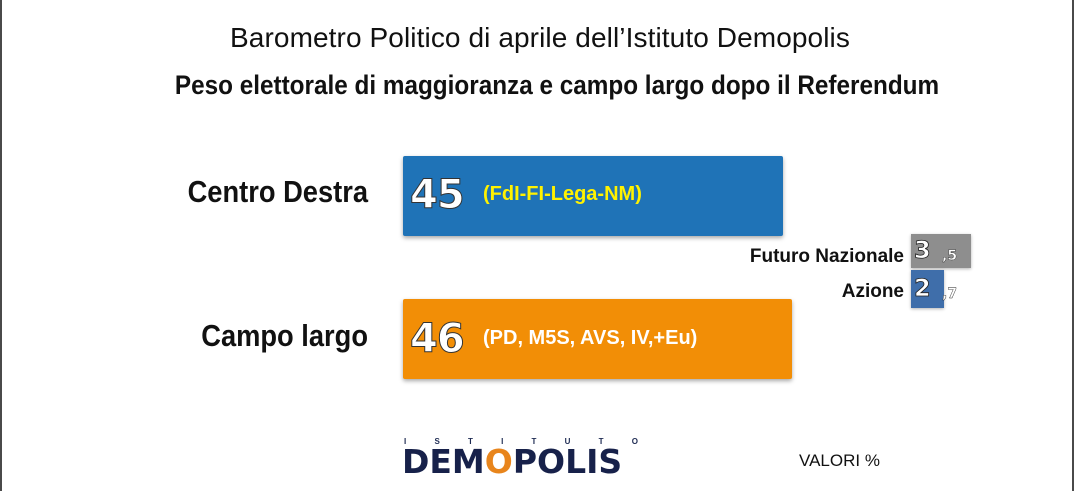 This screenshot has width=1080, height=491. Describe the element at coordinates (567, 441) in the screenshot. I see `logo-letter-5: U` at that location.